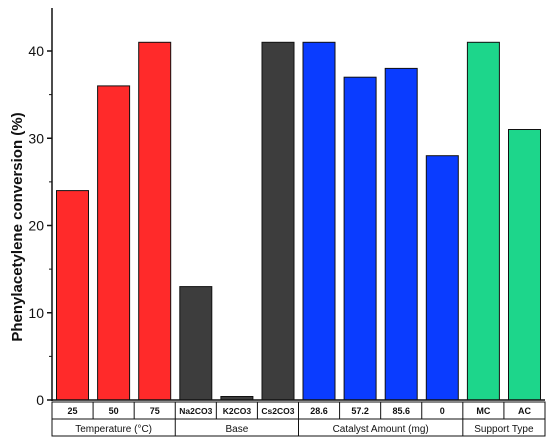  What do you see at coordinates (236, 429) in the screenshot?
I see `group-label: Base` at bounding box center [236, 429].